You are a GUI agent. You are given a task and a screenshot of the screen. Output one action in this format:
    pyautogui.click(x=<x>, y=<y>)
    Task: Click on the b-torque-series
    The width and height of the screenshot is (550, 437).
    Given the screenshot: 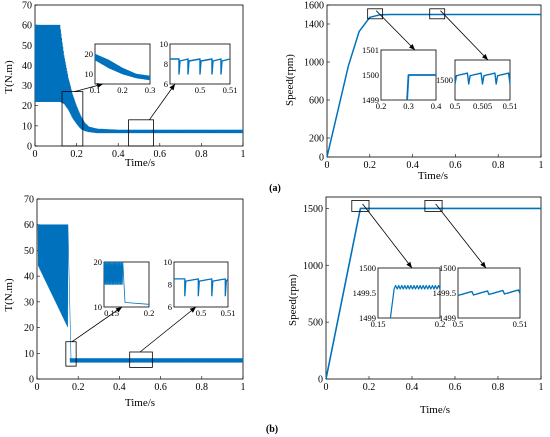 What is the action you would take?
    pyautogui.click(x=140, y=293)
    